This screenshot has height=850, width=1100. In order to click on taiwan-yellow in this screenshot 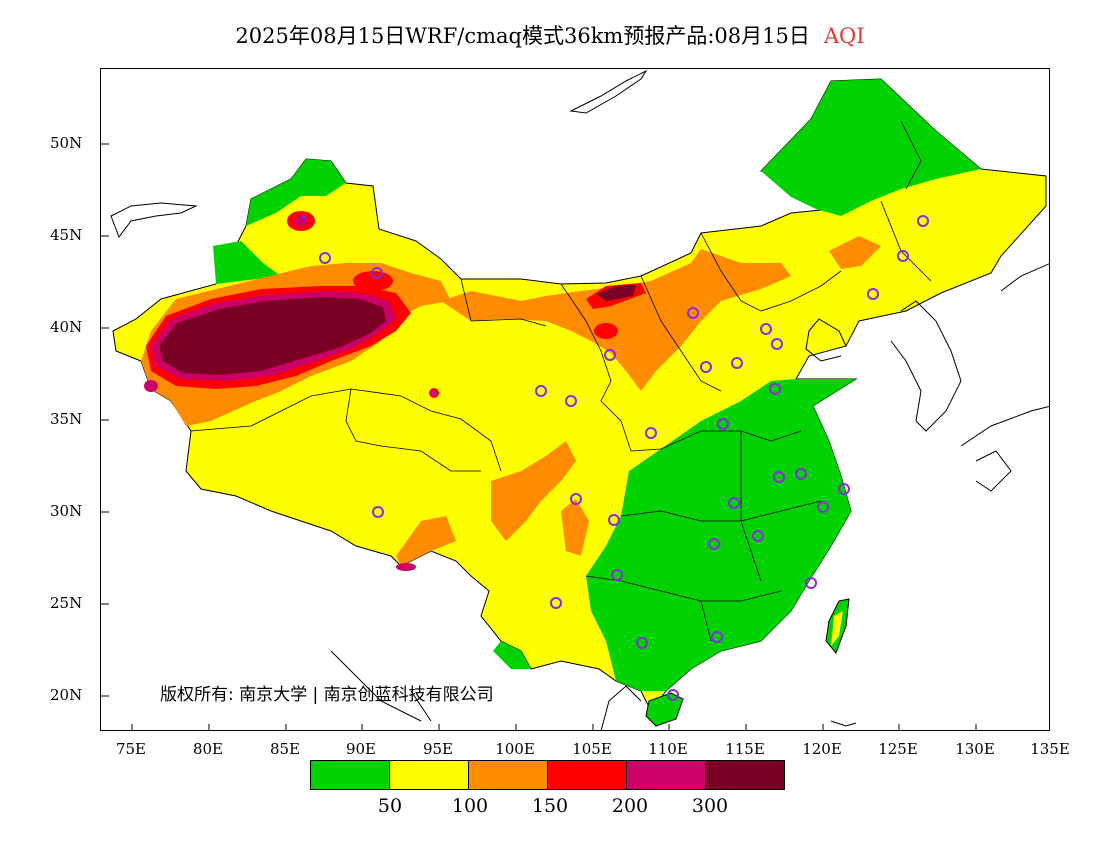, I will do `click(837, 628)`.